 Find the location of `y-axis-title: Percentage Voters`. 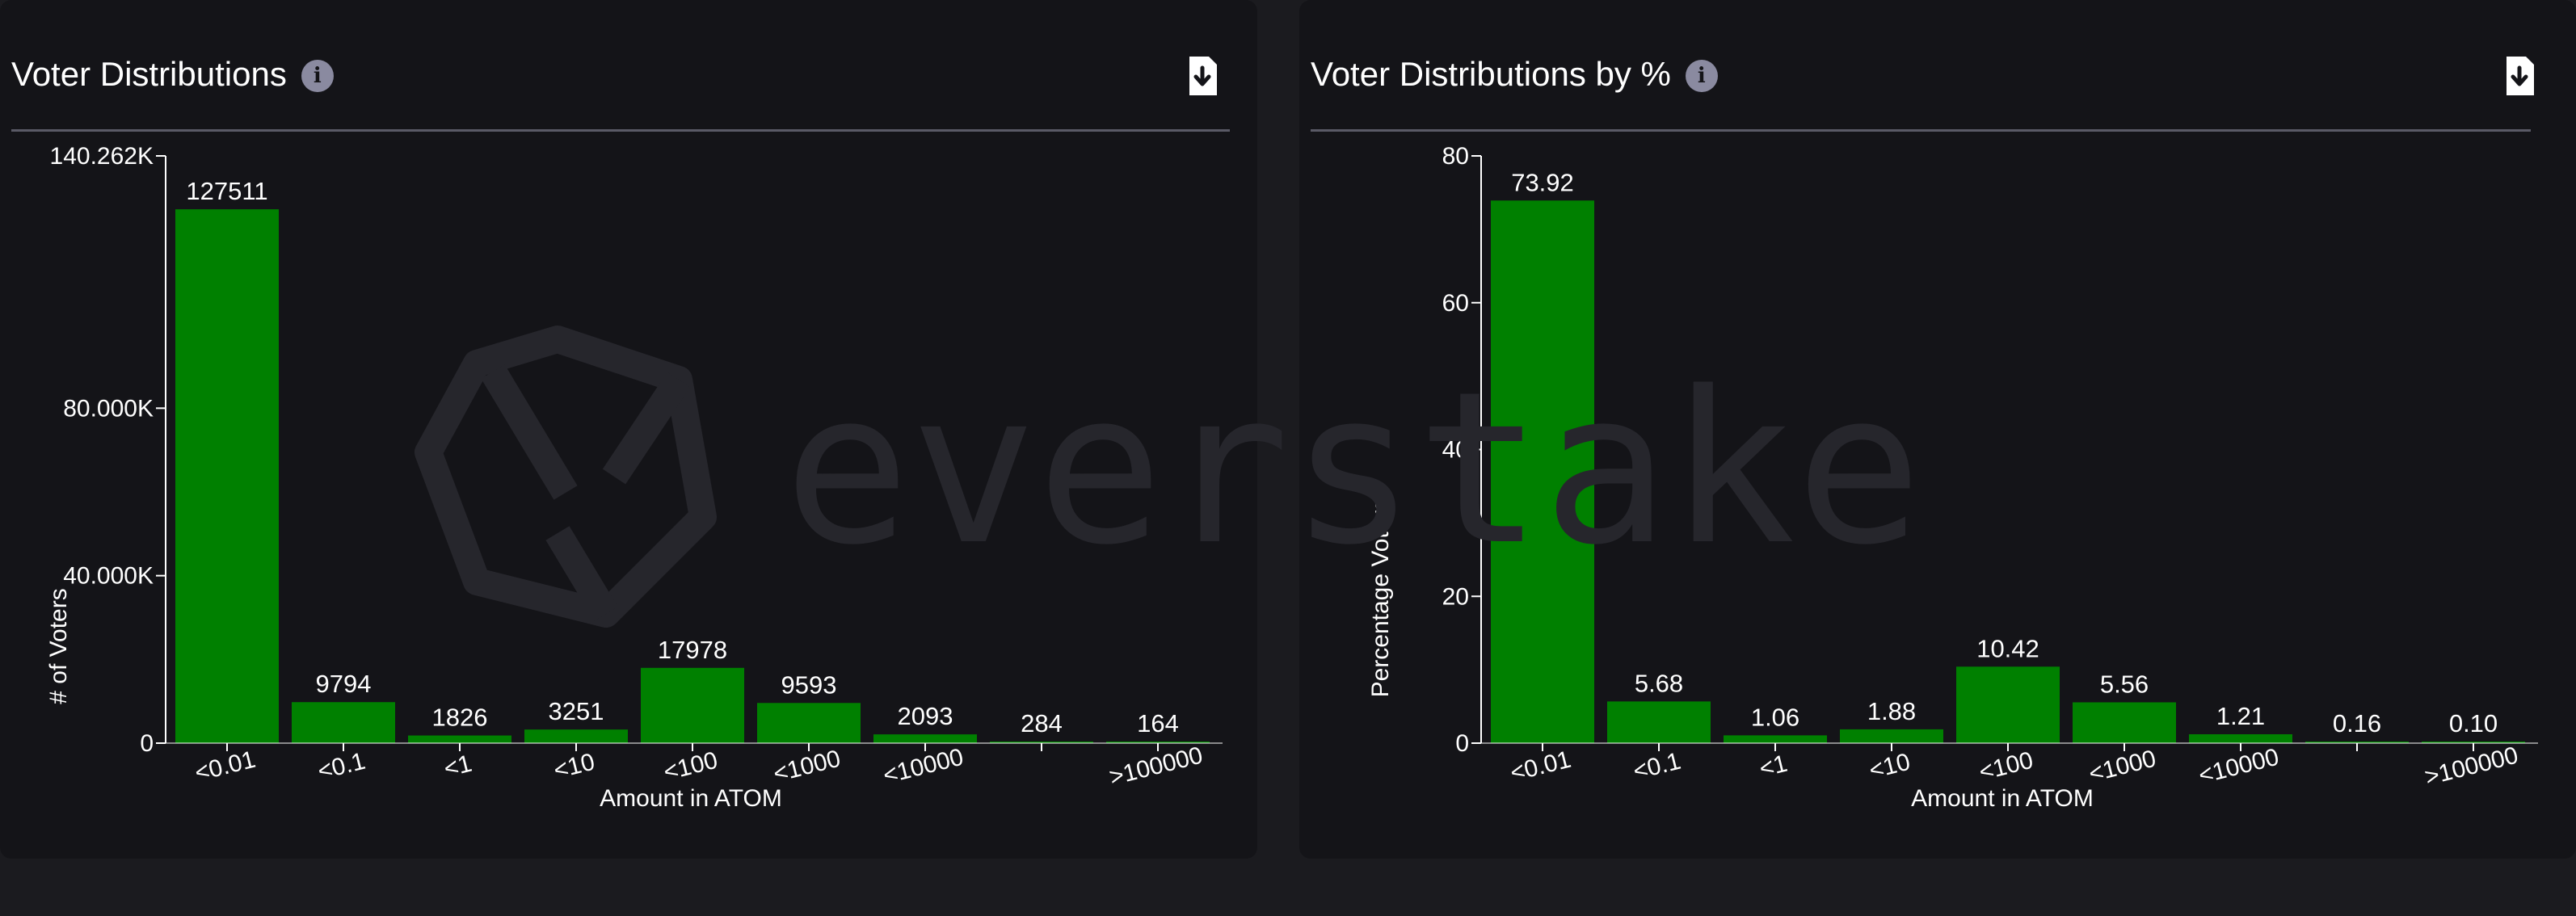

y-axis-title: Percentage Voters is located at coordinates (1380, 598).